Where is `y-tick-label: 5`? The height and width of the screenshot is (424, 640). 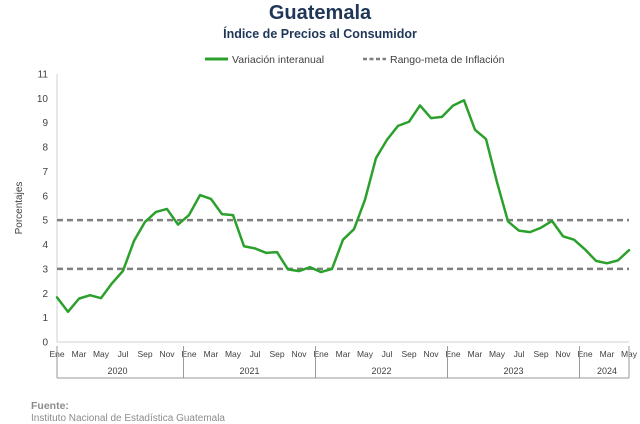 y-tick-label: 5 is located at coordinates (45, 221).